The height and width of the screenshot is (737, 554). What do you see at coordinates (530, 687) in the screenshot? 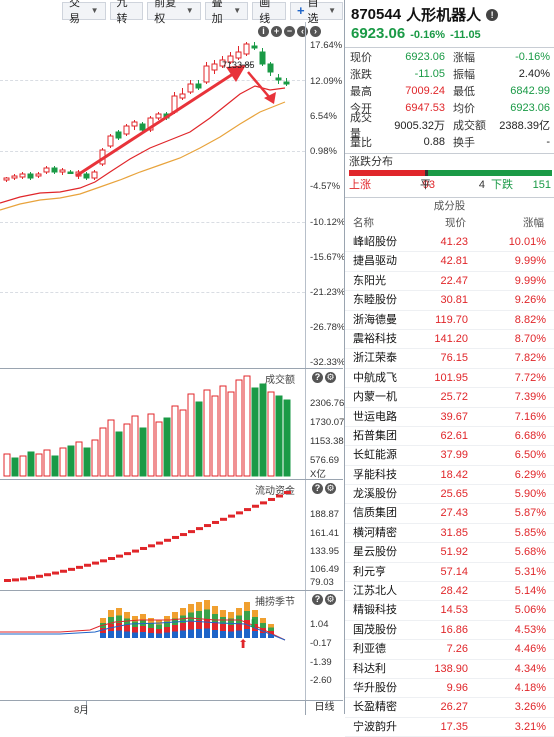
I see `component-change: 4.18%` at bounding box center [530, 687].